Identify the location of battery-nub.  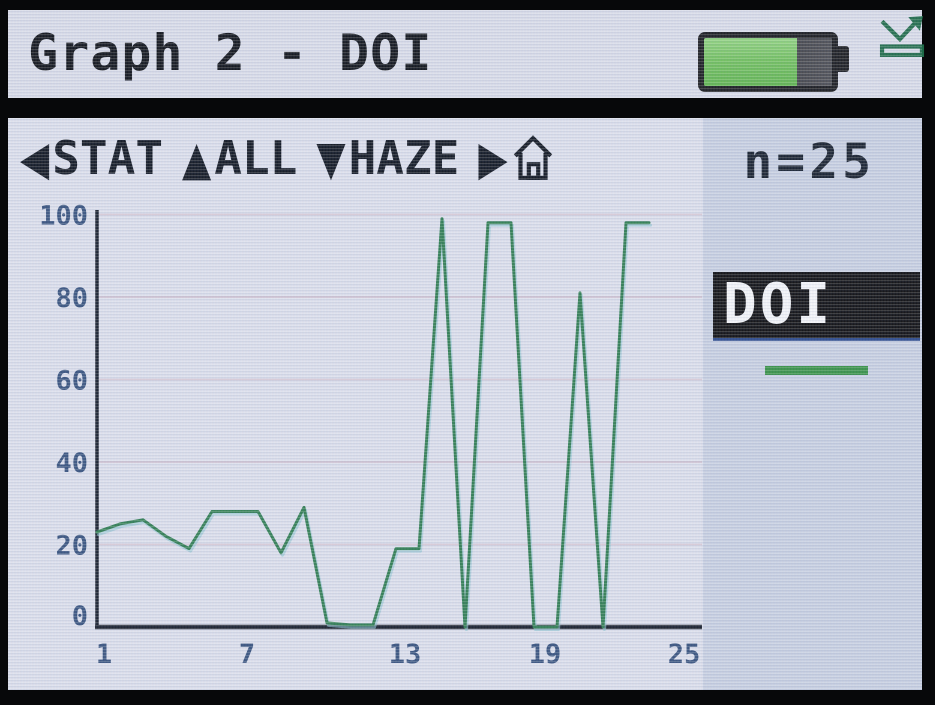
(843, 59).